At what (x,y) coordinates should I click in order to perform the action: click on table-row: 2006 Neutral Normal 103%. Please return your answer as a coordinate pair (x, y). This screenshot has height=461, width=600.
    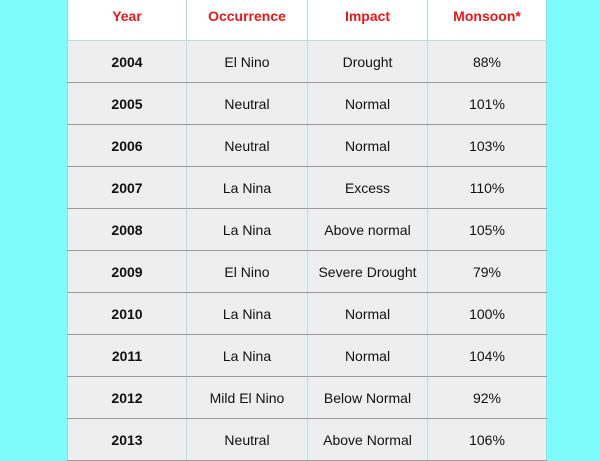
    Looking at the image, I should click on (307, 145).